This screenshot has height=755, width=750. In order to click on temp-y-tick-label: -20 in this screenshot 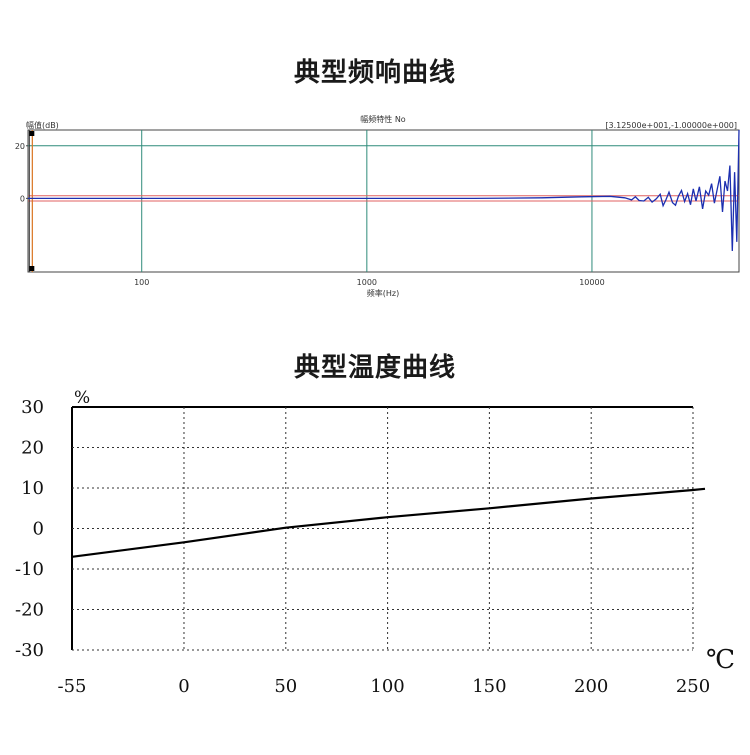, I will do `click(29, 610)`.